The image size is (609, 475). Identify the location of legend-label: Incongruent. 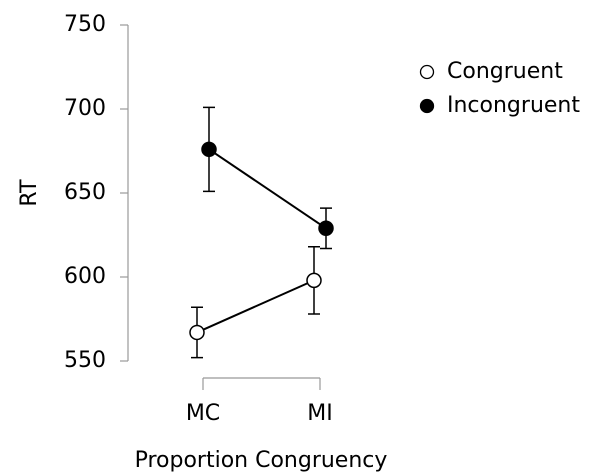
(513, 105).